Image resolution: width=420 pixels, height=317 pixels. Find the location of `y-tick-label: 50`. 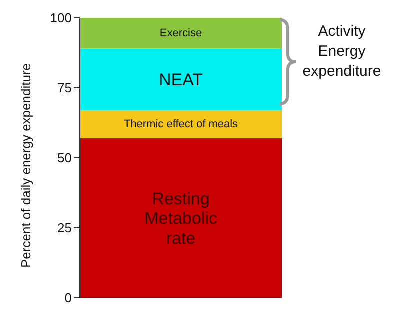

y-tick-label: 50 is located at coordinates (65, 158).